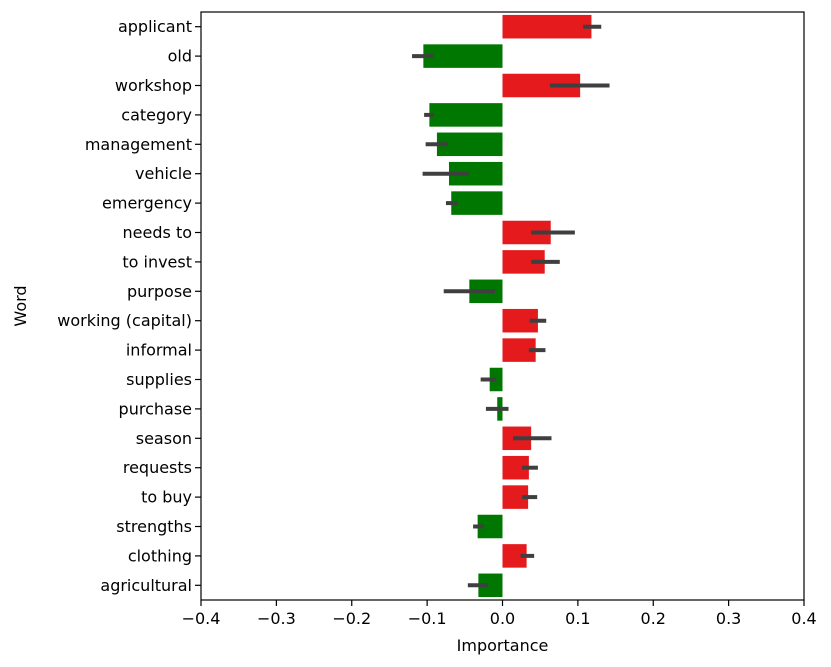 This screenshot has height=667, width=831. Describe the element at coordinates (351, 618) in the screenshot. I see `x-tick-label: −0.2` at that location.